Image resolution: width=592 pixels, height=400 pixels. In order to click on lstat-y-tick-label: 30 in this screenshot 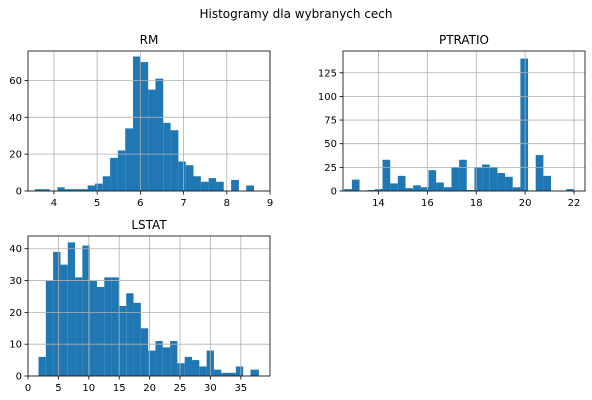, I will do `click(15, 281)`.